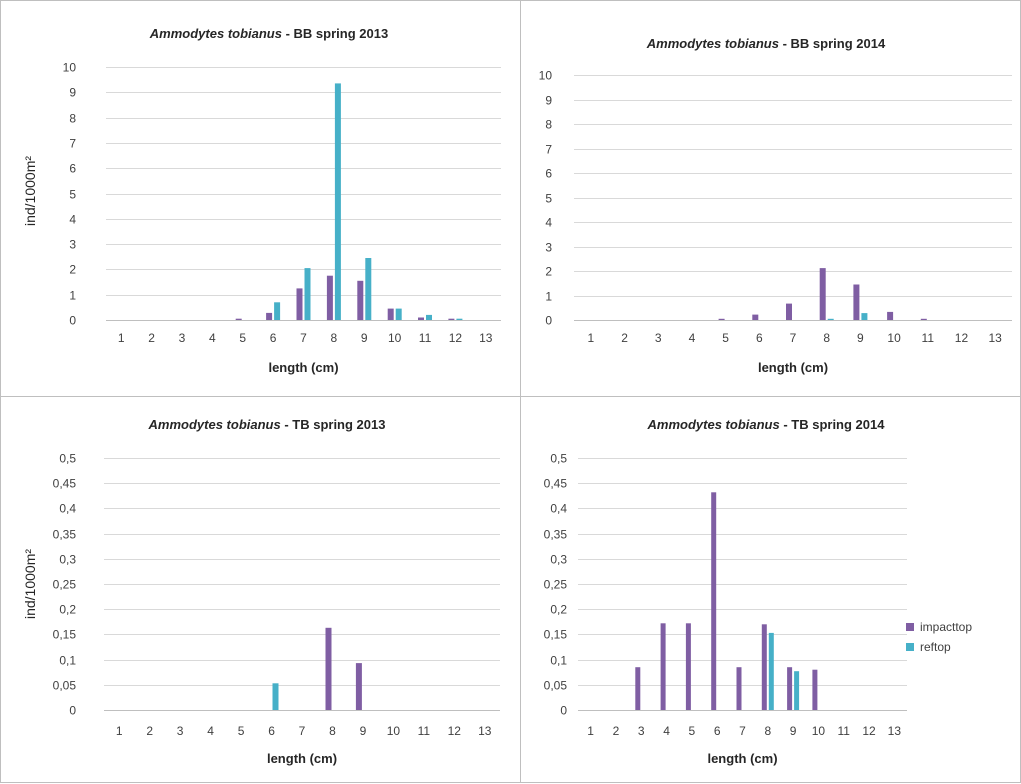 The width and height of the screenshot is (1021, 784). Describe the element at coordinates (766, 43) in the screenshot. I see `chart-title: Ammodytes tobianus - BB spring 2014` at that location.